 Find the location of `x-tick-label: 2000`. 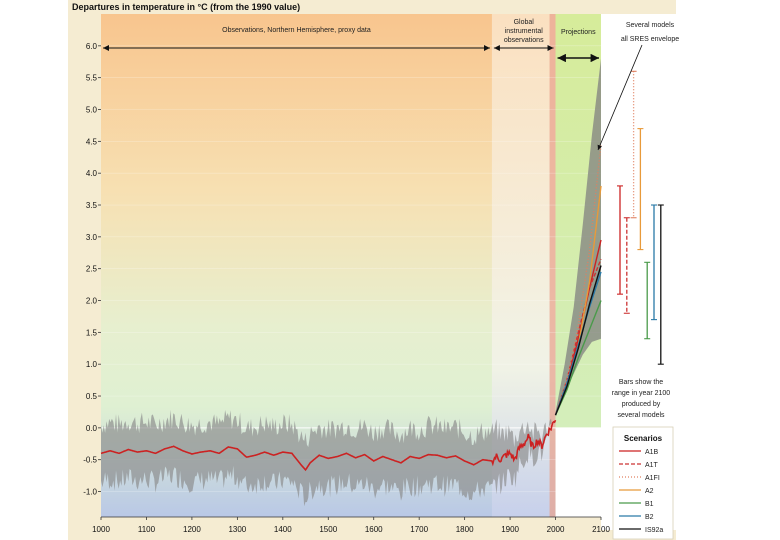

x-tick-label: 2000 is located at coordinates (556, 529).